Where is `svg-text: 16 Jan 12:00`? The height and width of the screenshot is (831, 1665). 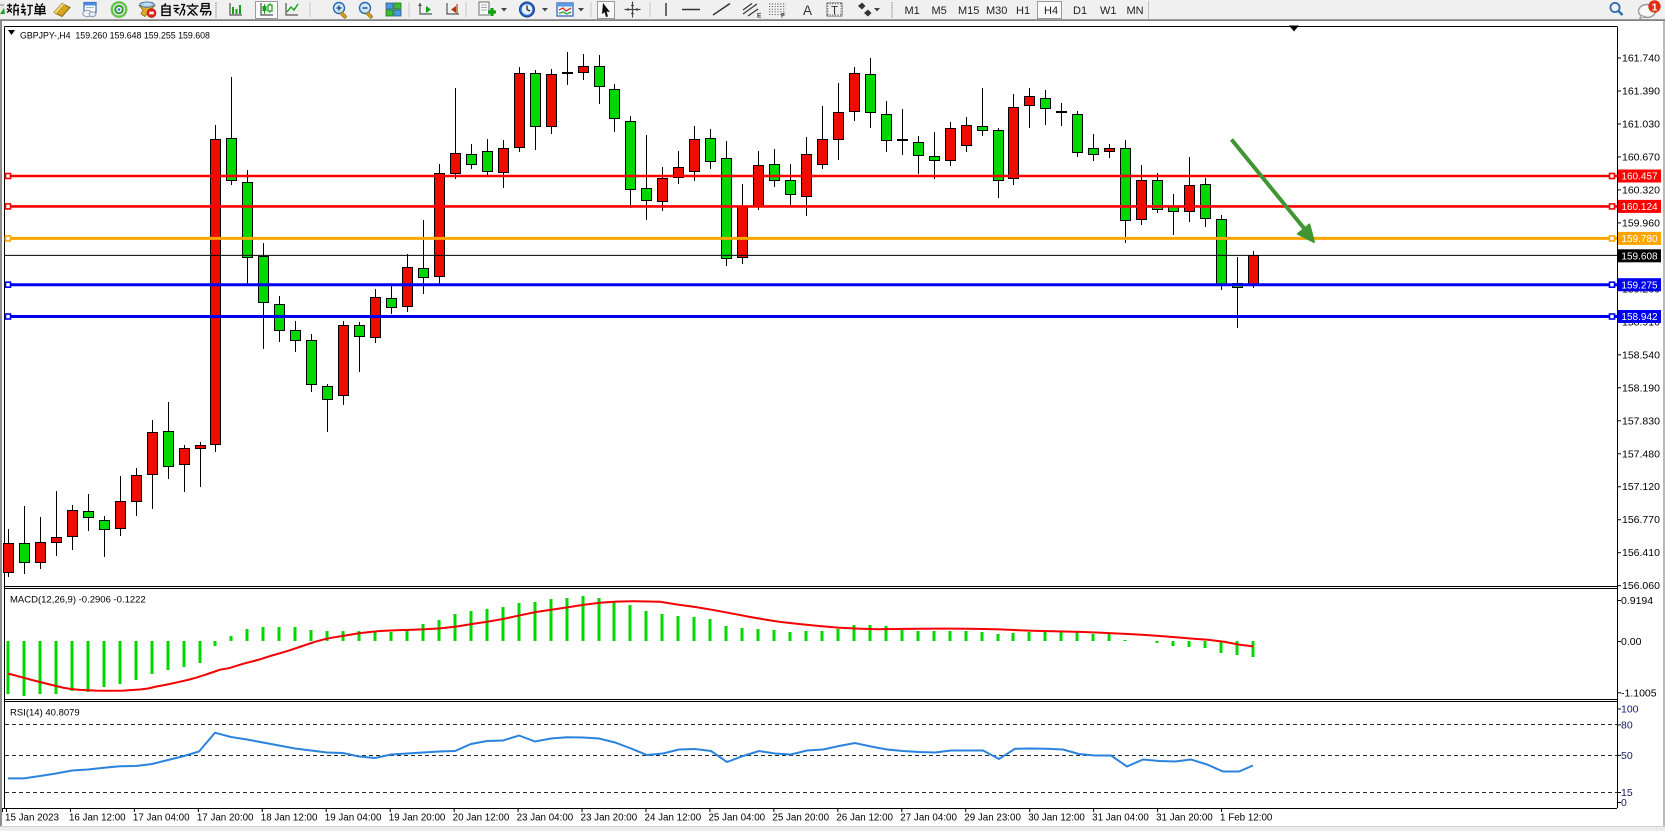 svg-text: 16 Jan 12:00 is located at coordinates (97, 818).